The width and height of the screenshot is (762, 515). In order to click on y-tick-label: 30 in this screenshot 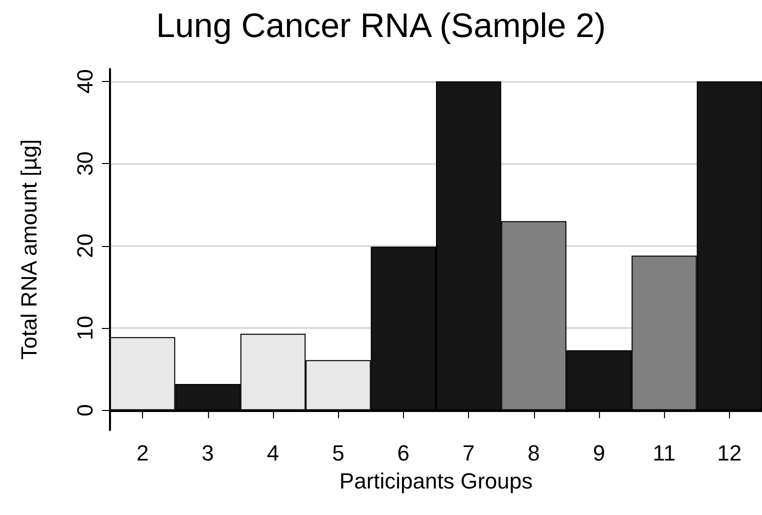, I will do `click(85, 163)`.